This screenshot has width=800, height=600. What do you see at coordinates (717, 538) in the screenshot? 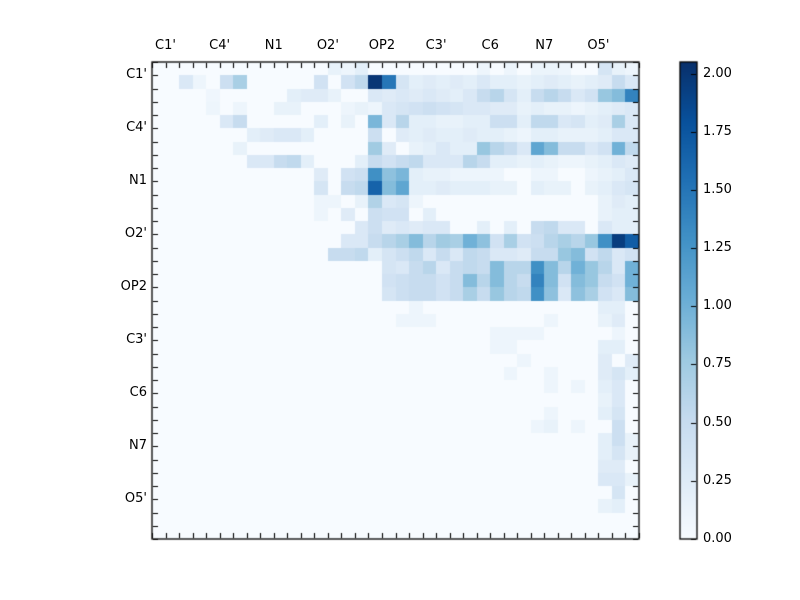
I see `colorbar-tick-label-0.00: 0.00` at bounding box center [717, 538].